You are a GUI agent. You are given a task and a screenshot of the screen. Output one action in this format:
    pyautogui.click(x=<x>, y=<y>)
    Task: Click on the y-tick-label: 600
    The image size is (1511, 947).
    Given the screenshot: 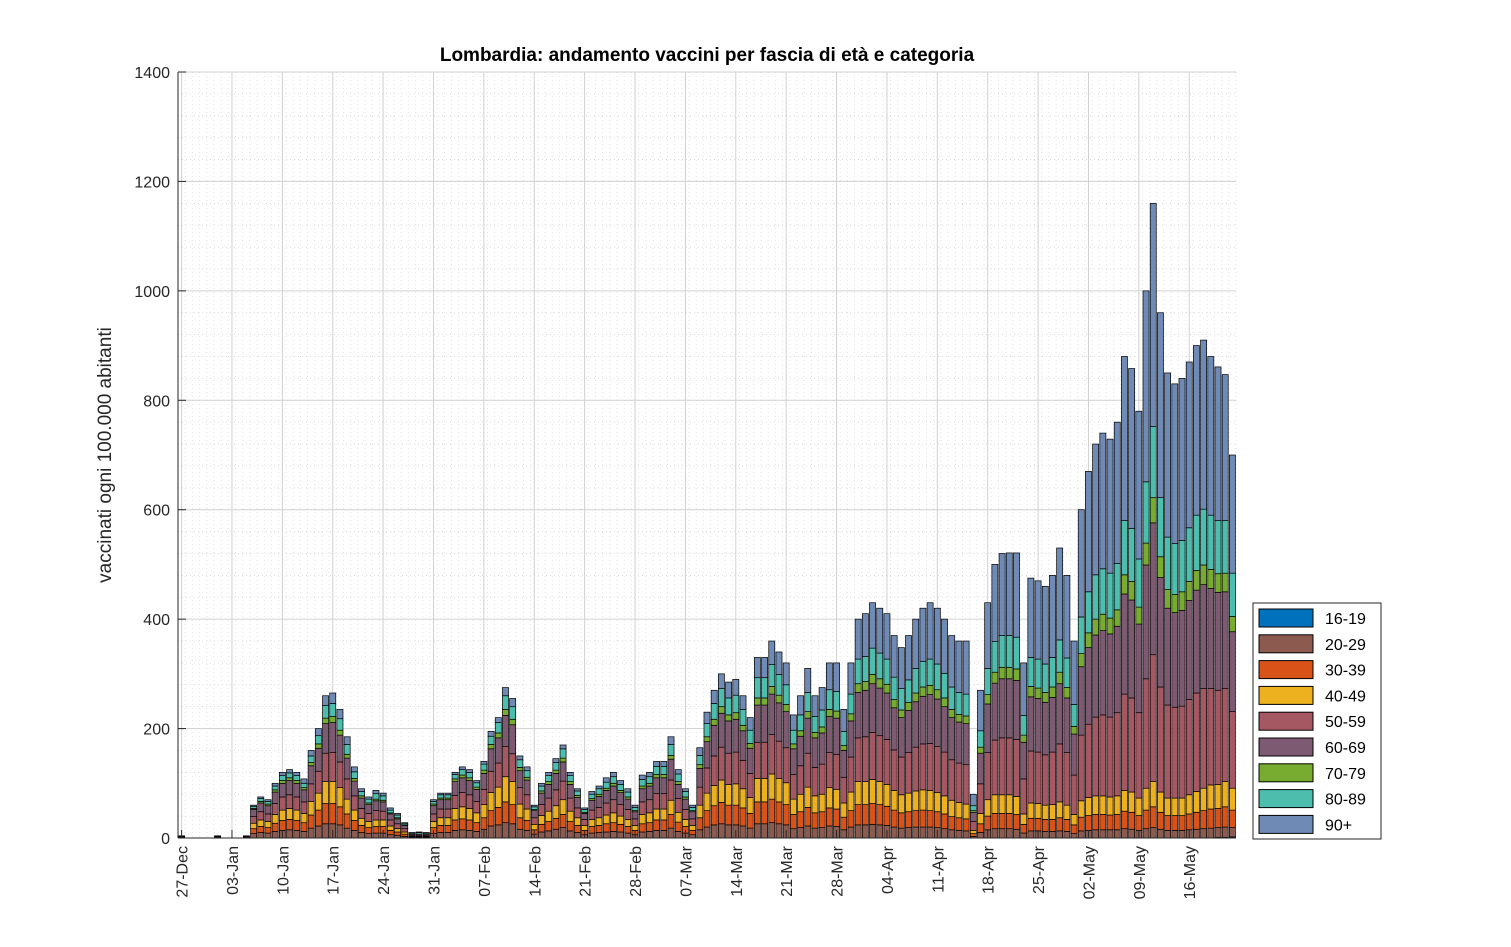 What is the action you would take?
    pyautogui.click(x=156, y=511)
    